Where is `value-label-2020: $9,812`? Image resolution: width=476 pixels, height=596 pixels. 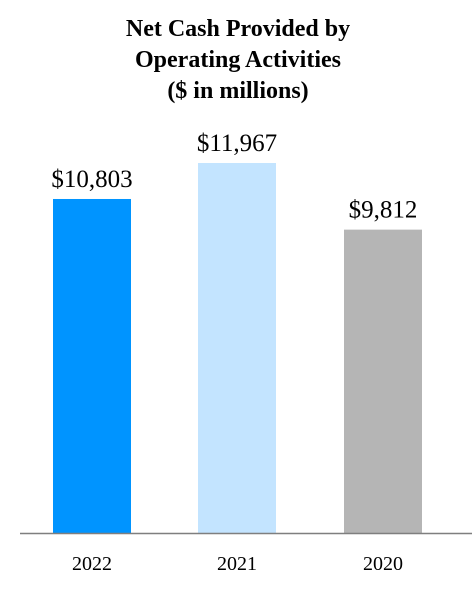 value-label-2020: $9,812 is located at coordinates (383, 210).